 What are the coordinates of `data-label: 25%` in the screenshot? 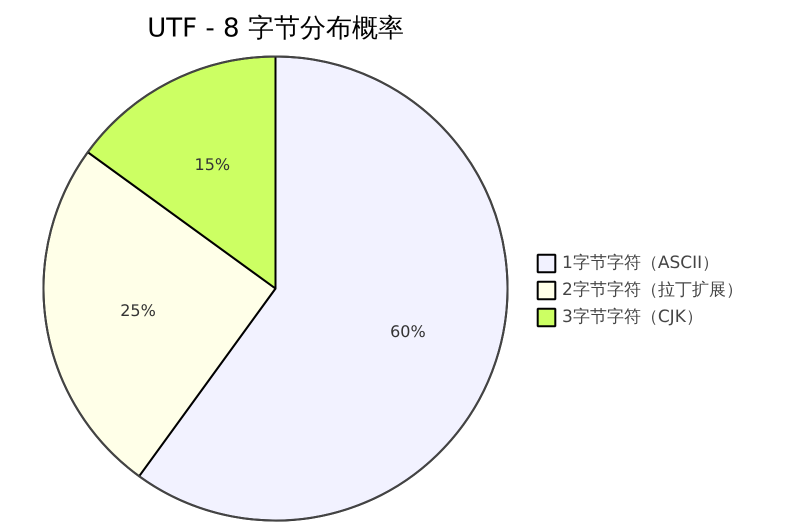 It's located at (138, 310).